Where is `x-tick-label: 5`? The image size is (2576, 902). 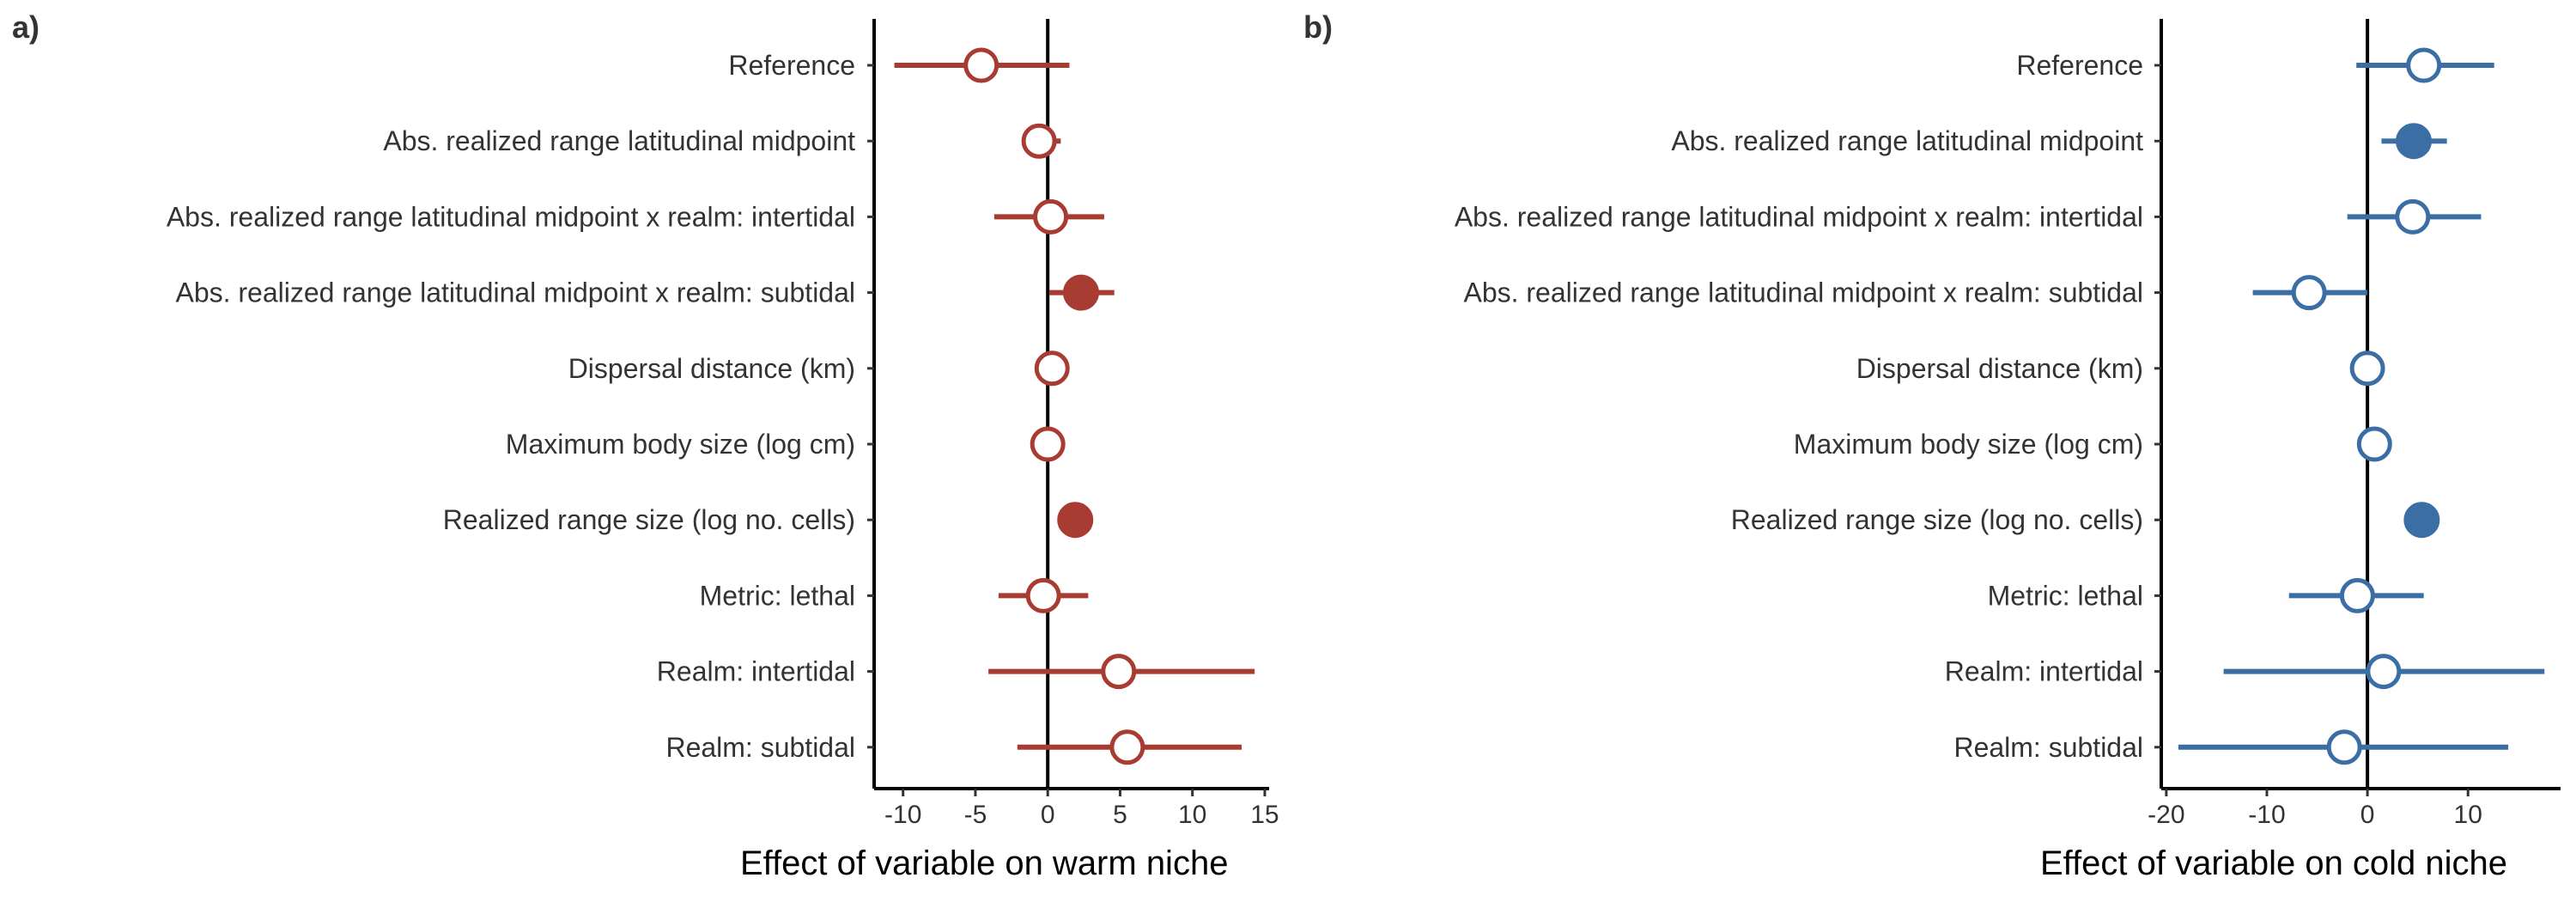 x-tick-label: 5 is located at coordinates (1120, 815).